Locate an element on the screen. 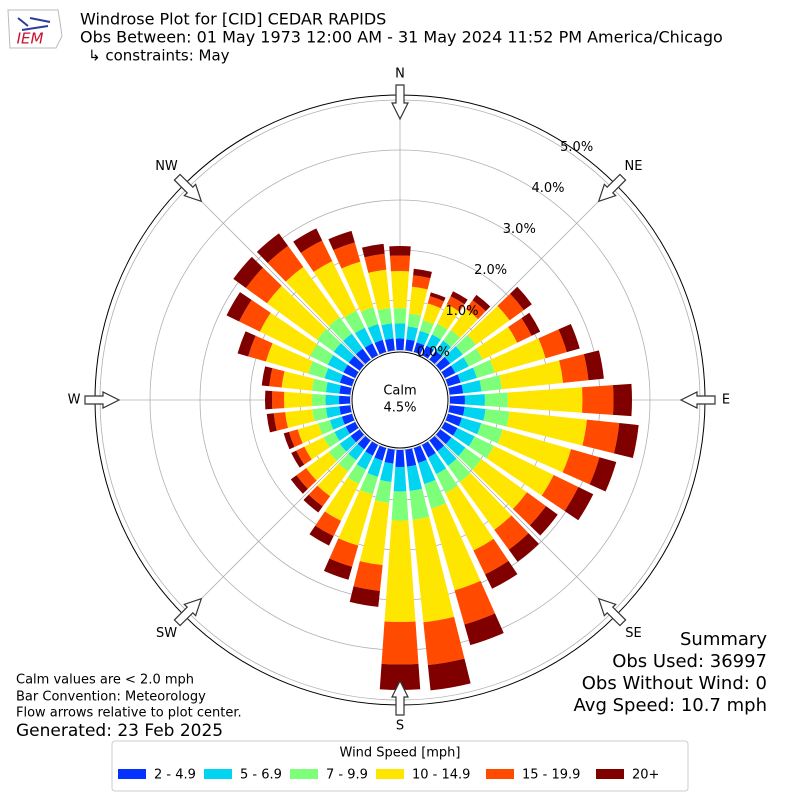 Image resolution: width=800 pixels, height=800 pixels. generated: Generated: 23 Feb 2025 is located at coordinates (119, 731).